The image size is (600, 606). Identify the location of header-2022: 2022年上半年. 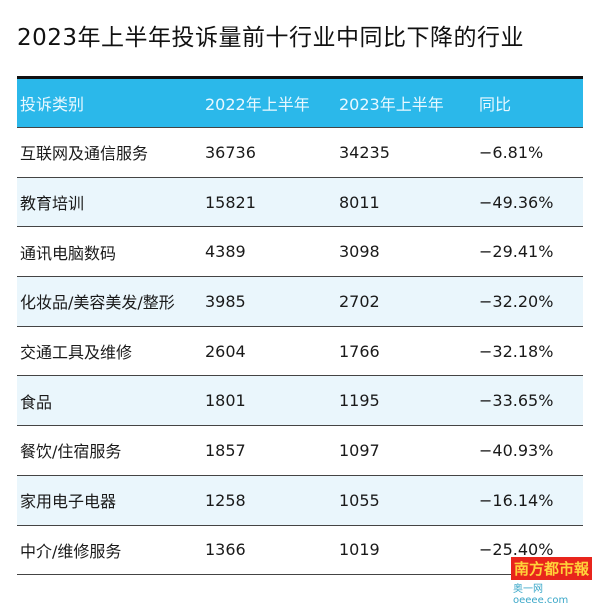
(257, 104).